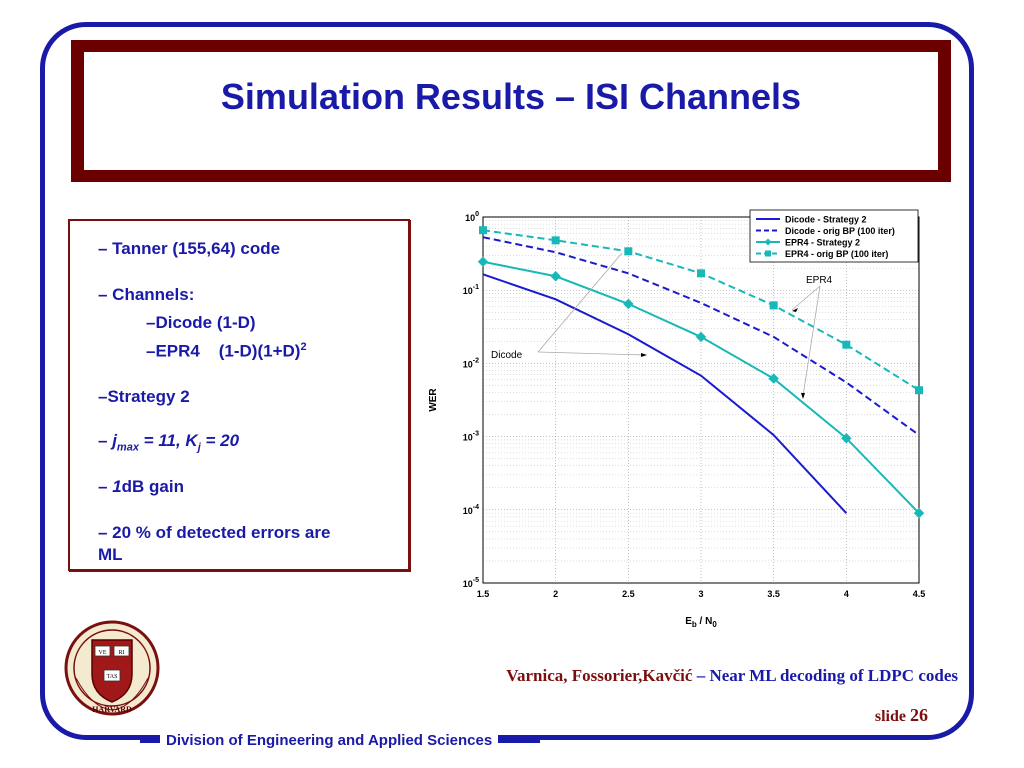 Image resolution: width=1024 pixels, height=768 pixels. Describe the element at coordinates (555, 594) in the screenshot. I see `x-tick-label: 2` at that location.